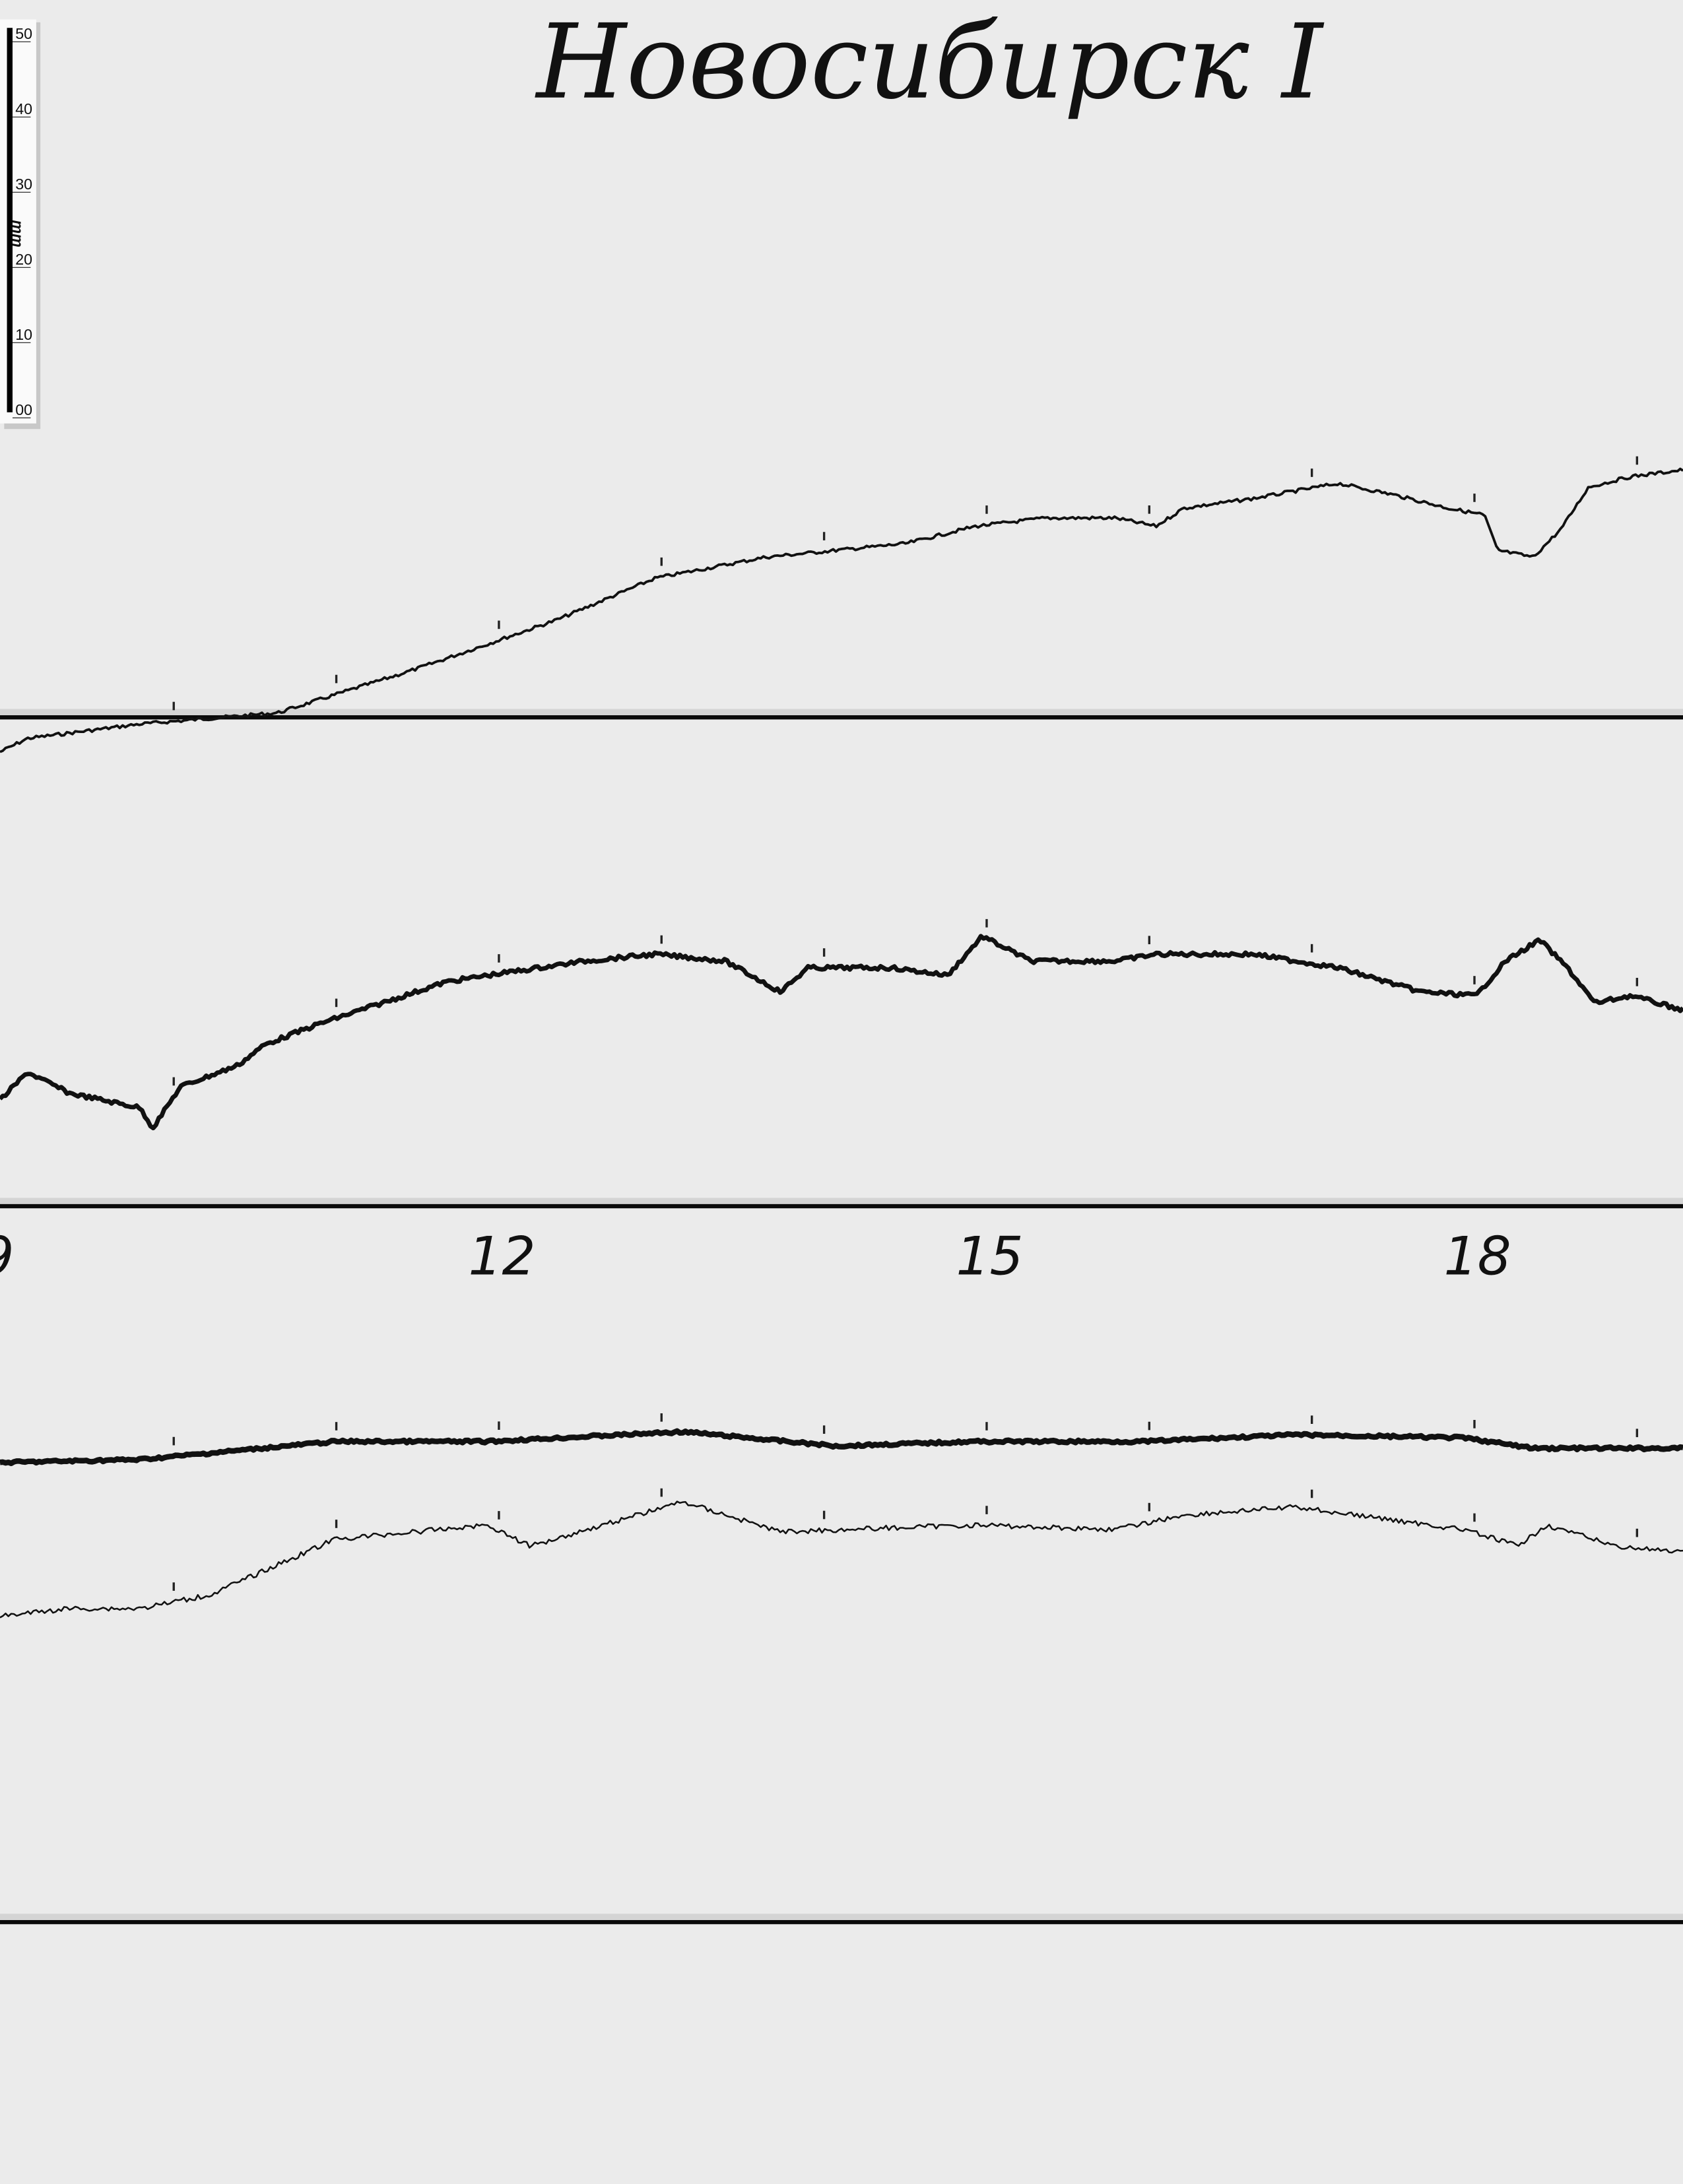 The width and height of the screenshot is (1683, 2184). I want to click on scale-tick-label: 50, so click(24, 33).